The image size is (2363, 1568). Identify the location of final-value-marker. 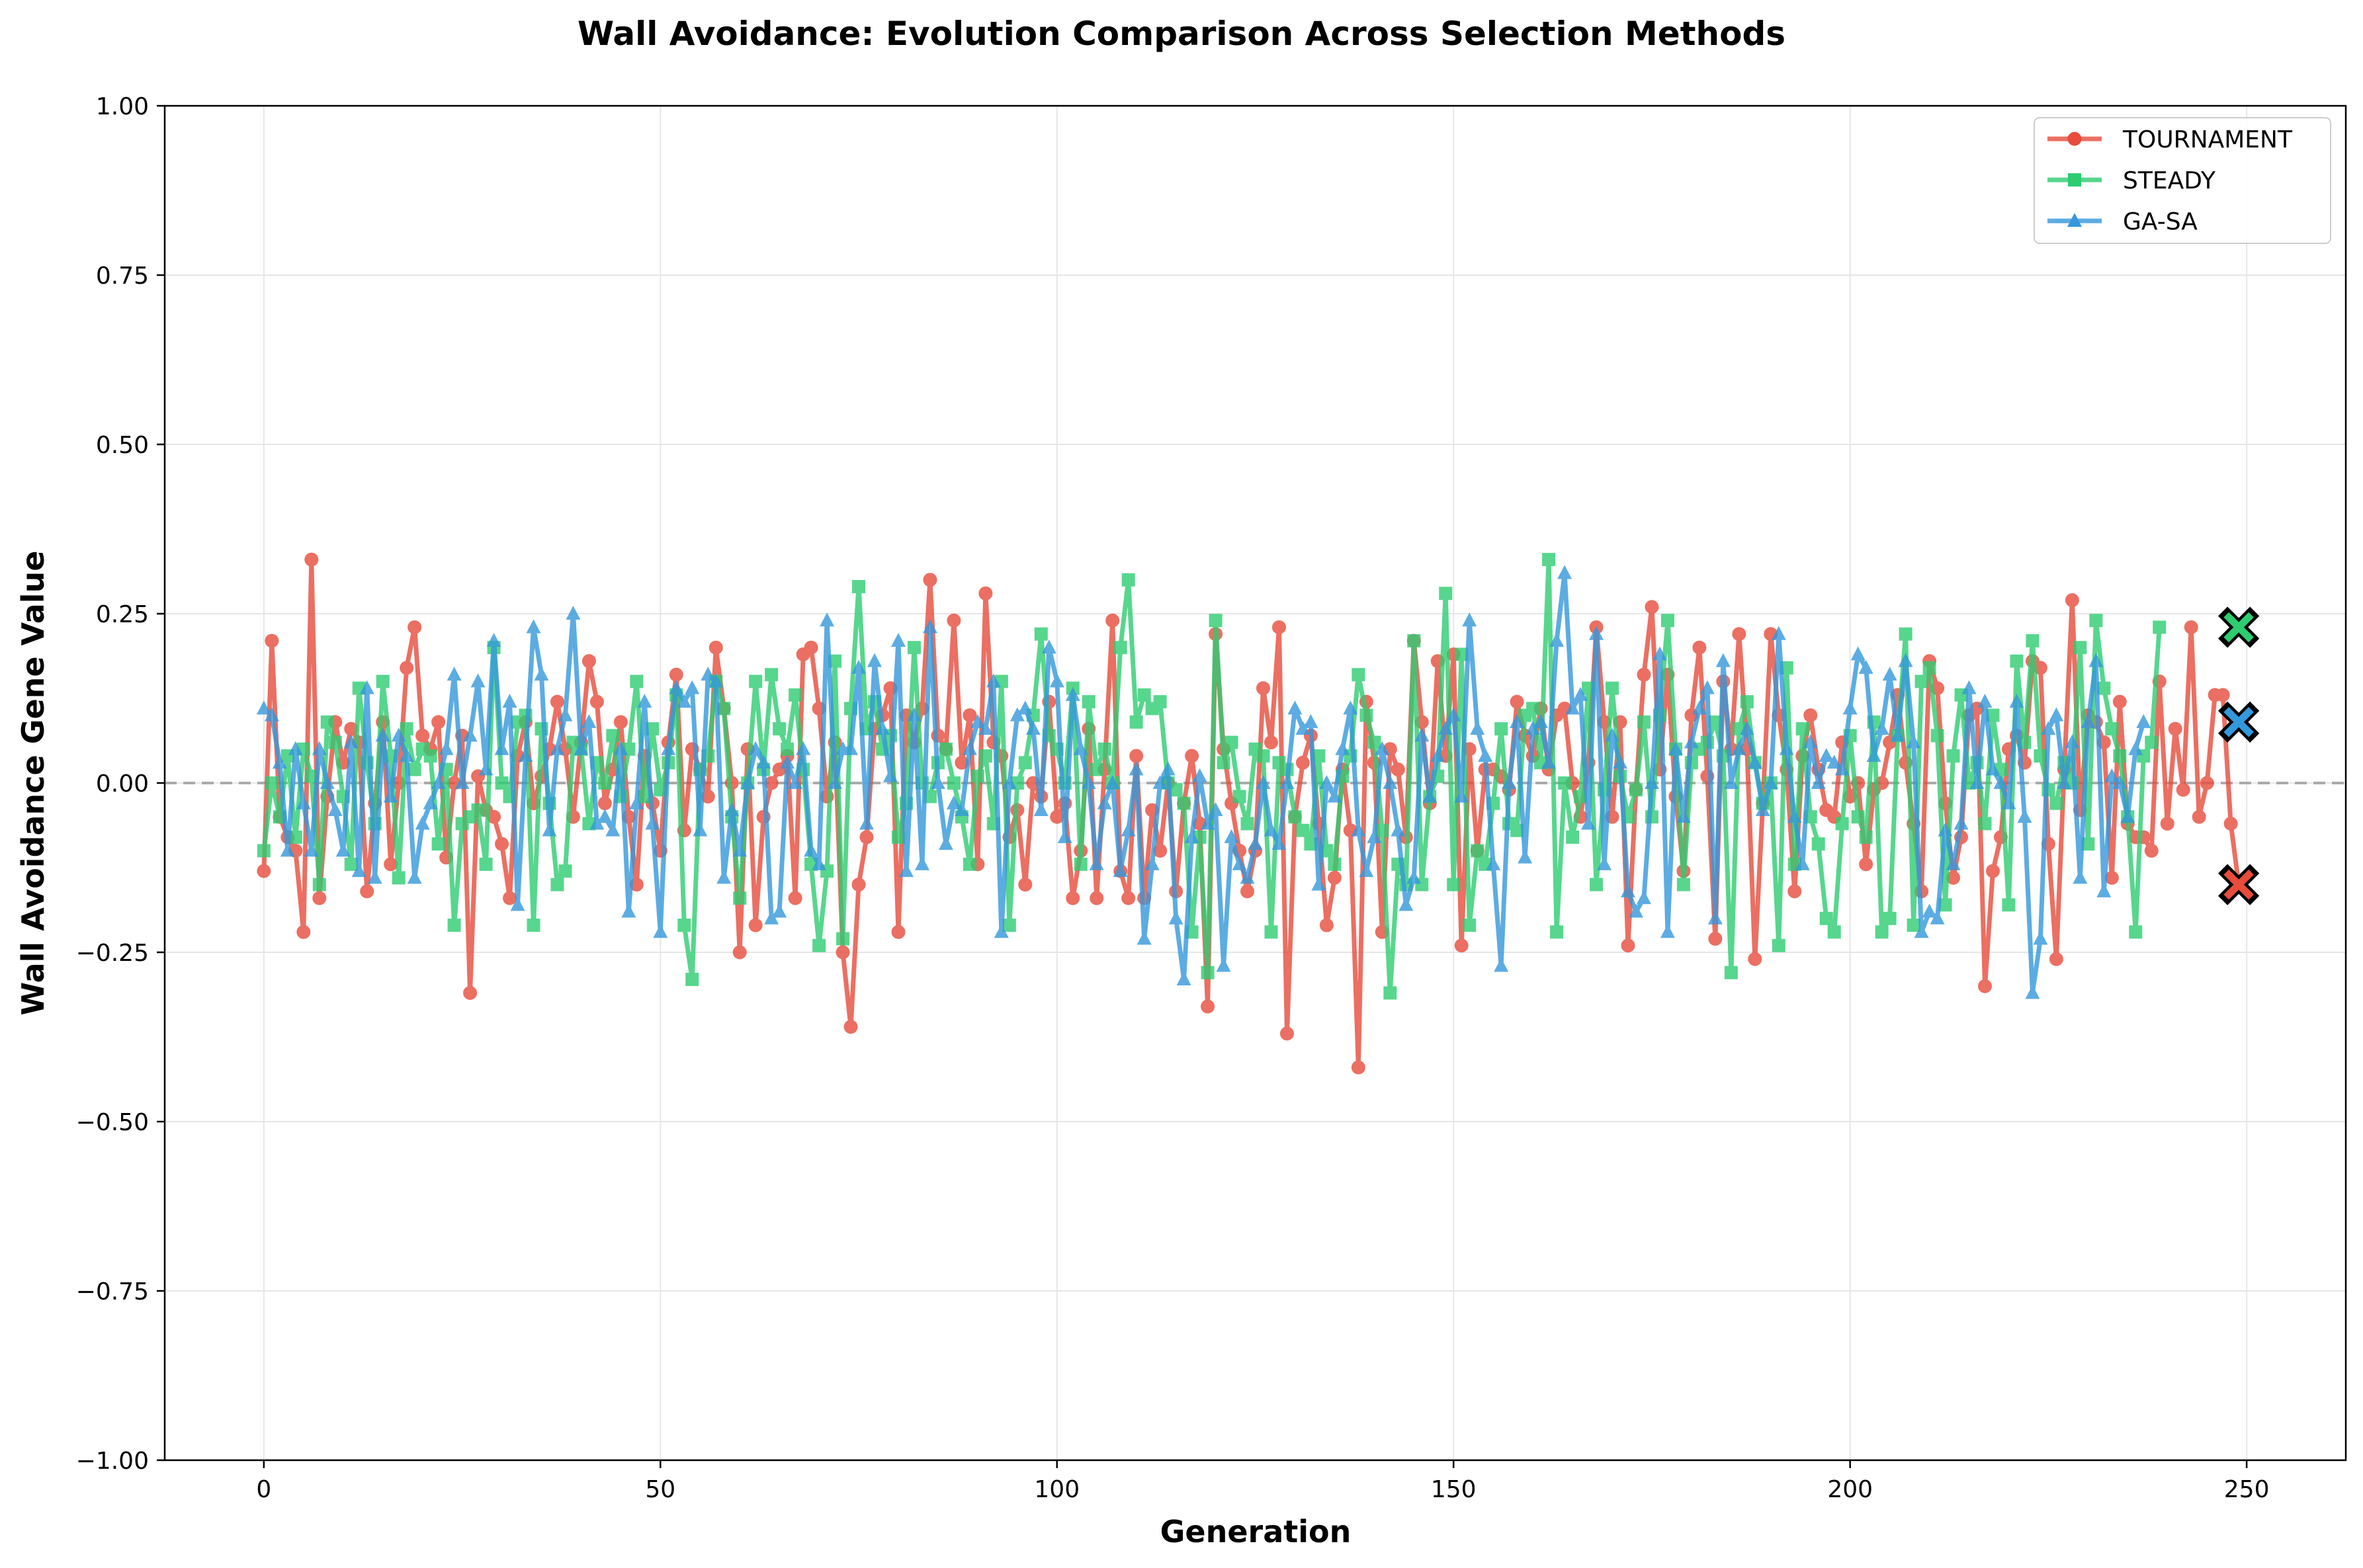
(2239, 884).